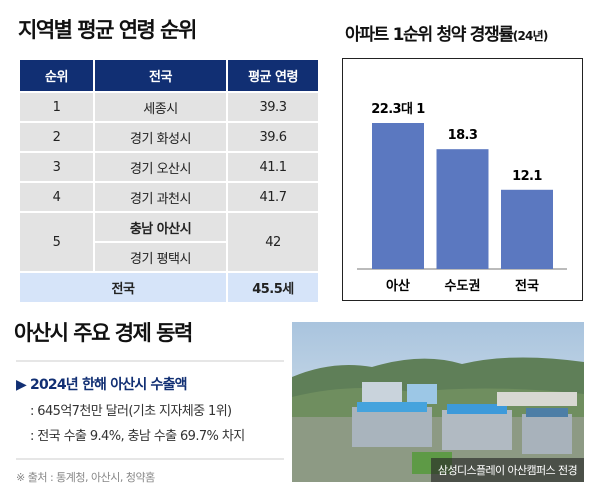  I want to click on age-cell: 39.3, so click(273, 107).